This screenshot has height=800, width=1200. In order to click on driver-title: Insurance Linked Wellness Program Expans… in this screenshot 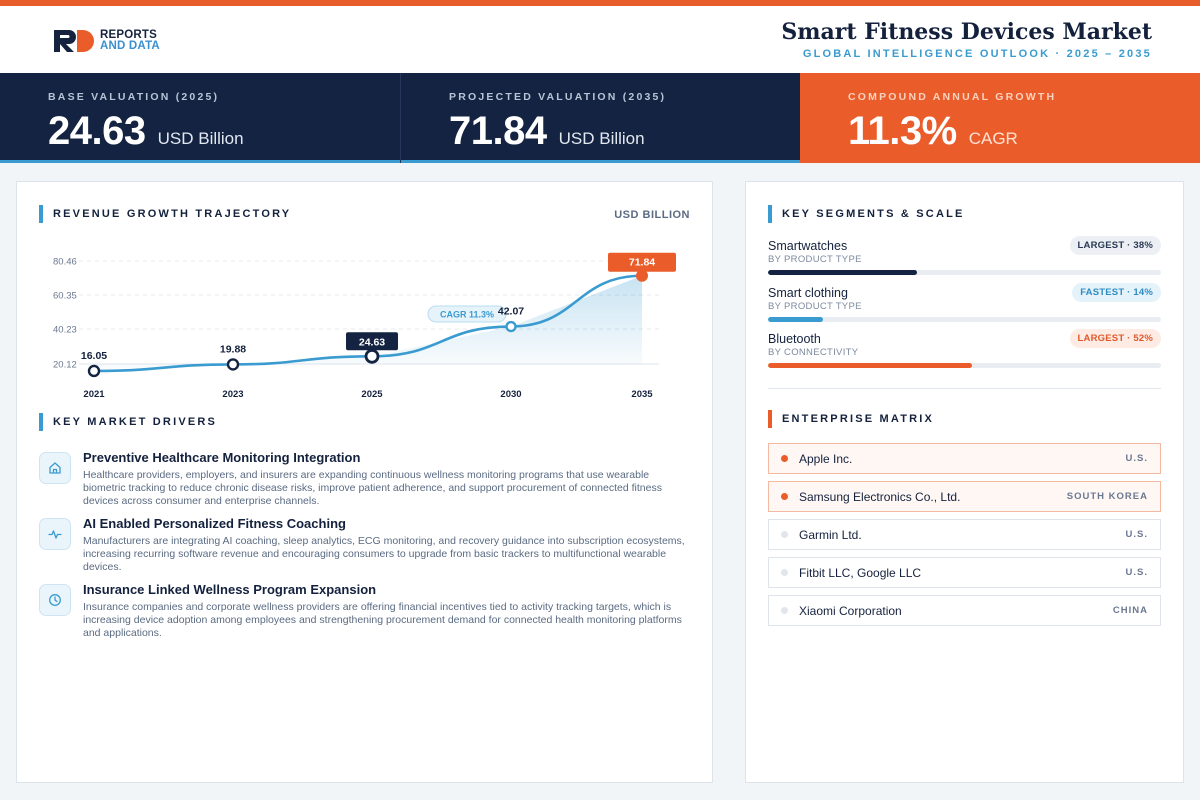, I will do `click(230, 589)`.